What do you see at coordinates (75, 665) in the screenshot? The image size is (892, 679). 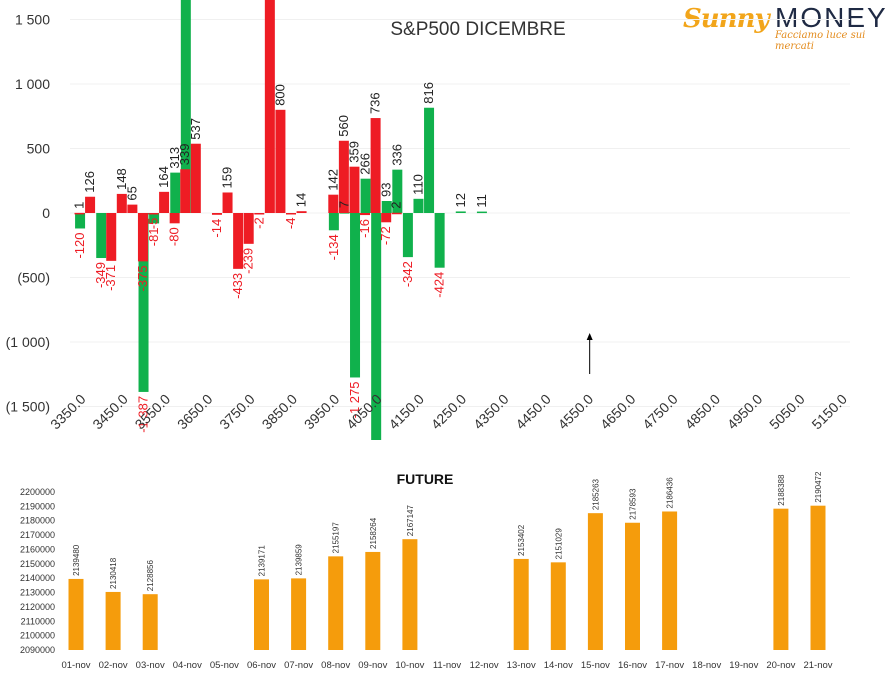 I see `future-x-tick-label: 01-nov` at bounding box center [75, 665].